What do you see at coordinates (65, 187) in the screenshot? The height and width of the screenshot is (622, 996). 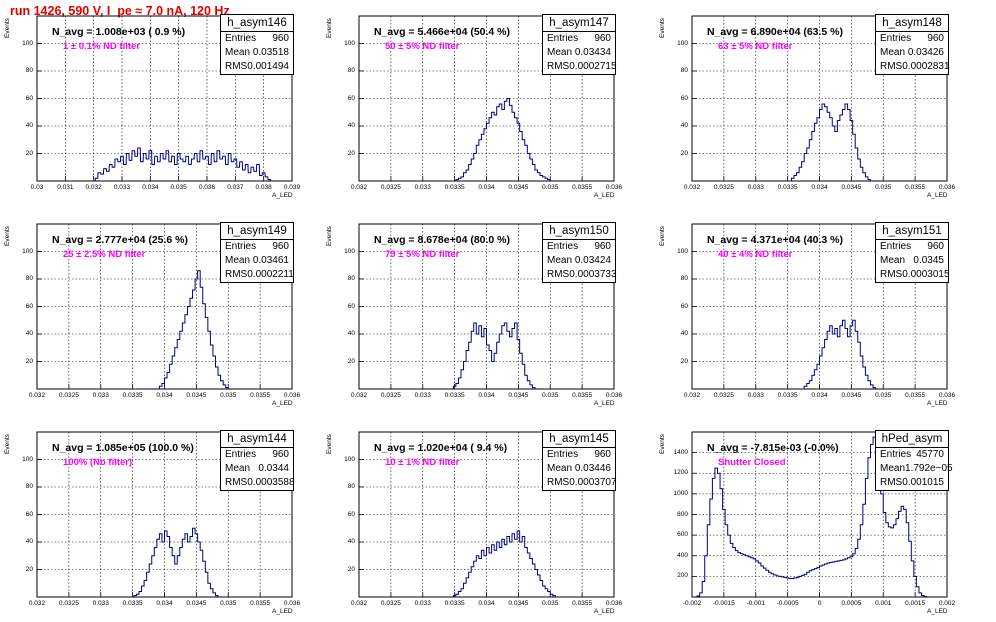 I see `x-tick-label: 0.031` at bounding box center [65, 187].